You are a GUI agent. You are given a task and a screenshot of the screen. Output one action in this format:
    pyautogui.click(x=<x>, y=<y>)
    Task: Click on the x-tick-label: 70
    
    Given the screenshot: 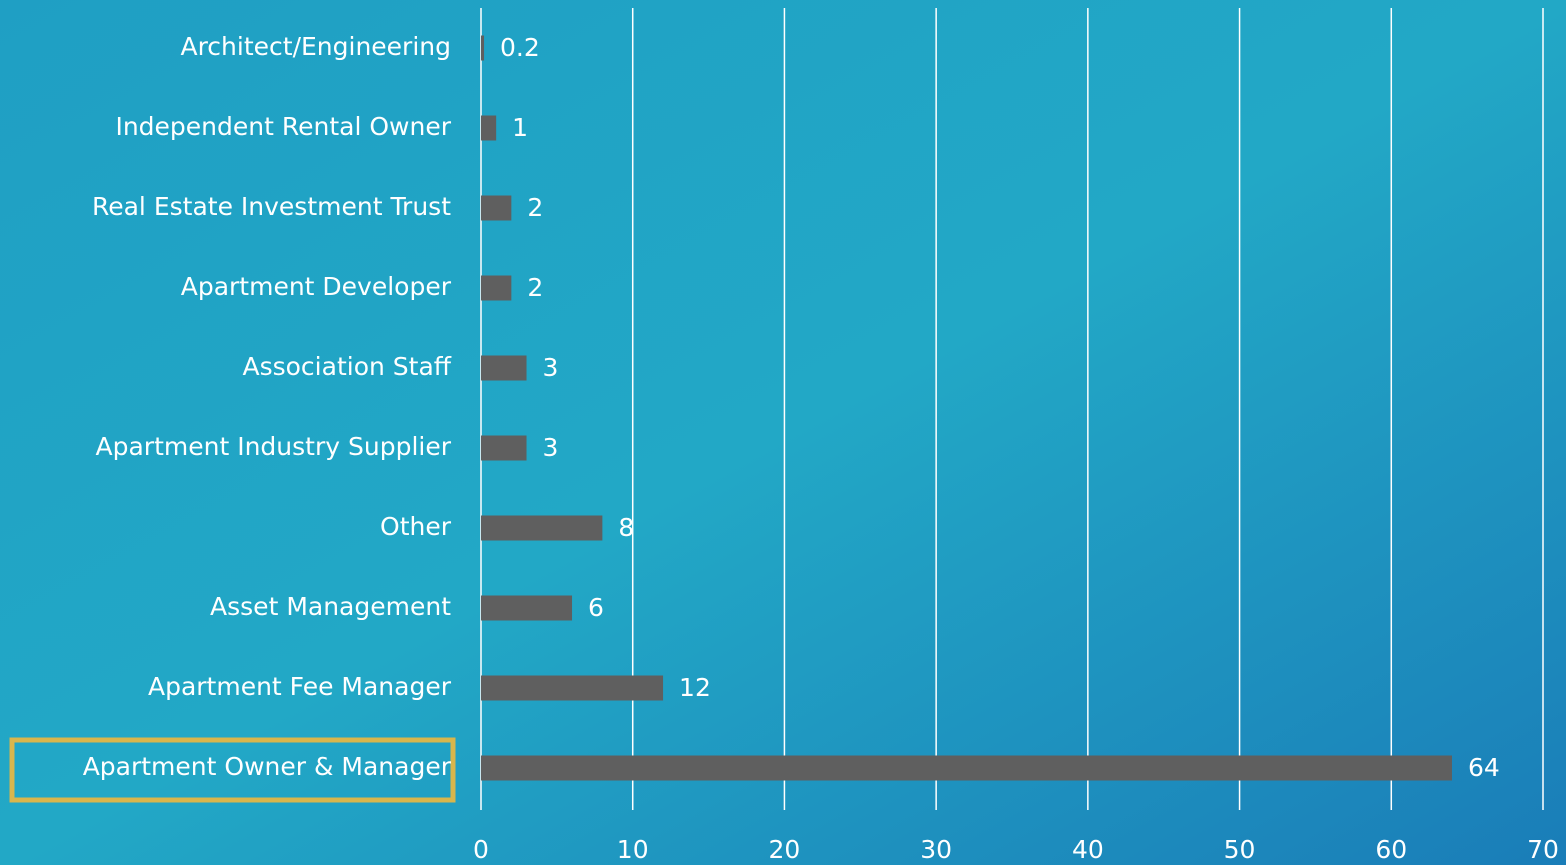 What is the action you would take?
    pyautogui.click(x=1543, y=849)
    